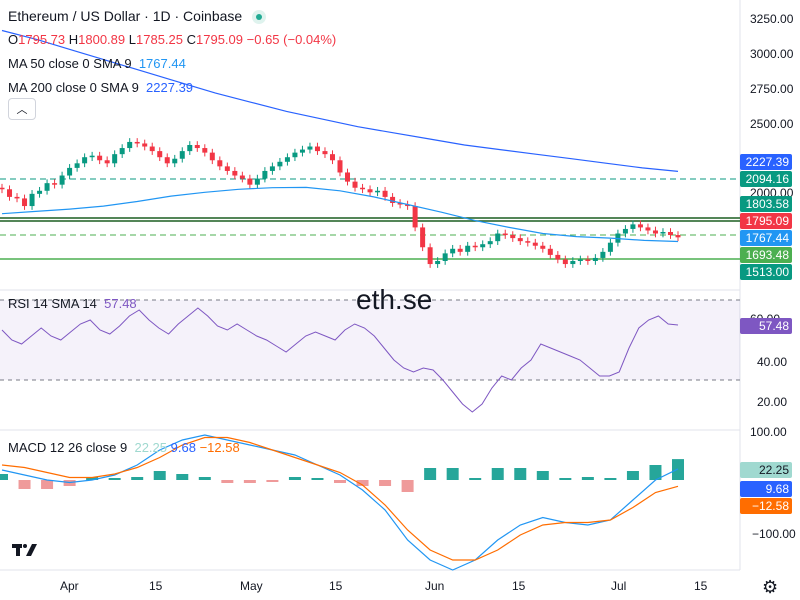  What do you see at coordinates (774, 534) in the screenshot?
I see `macd-tick: −100.00` at bounding box center [774, 534].